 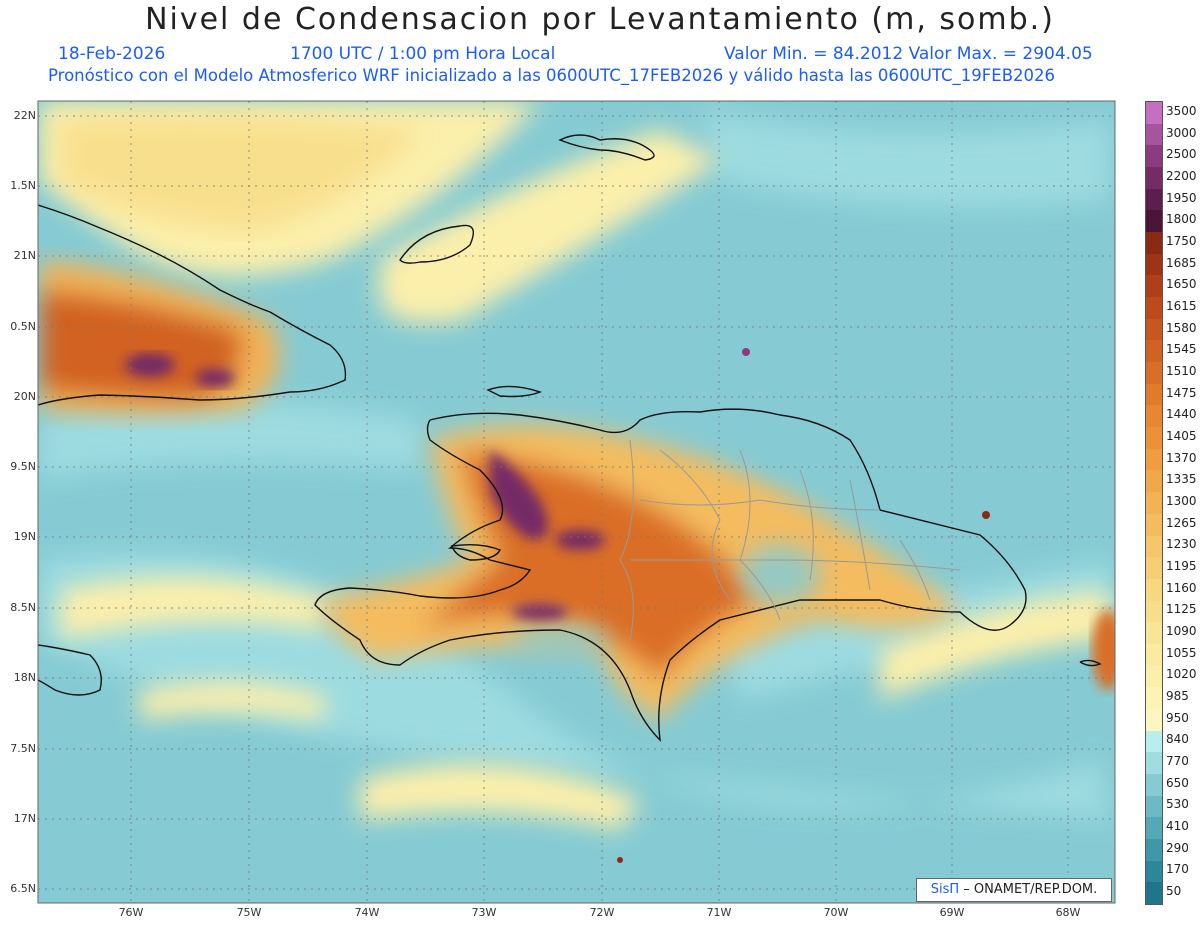 I want to click on lon-tick: 74W, so click(x=367, y=912).